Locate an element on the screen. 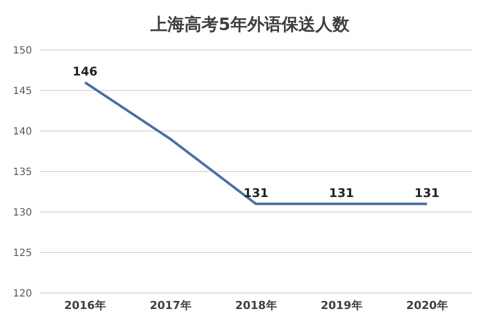 This screenshot has height=331, width=500. x-tick-label: 2020年 is located at coordinates (427, 305).